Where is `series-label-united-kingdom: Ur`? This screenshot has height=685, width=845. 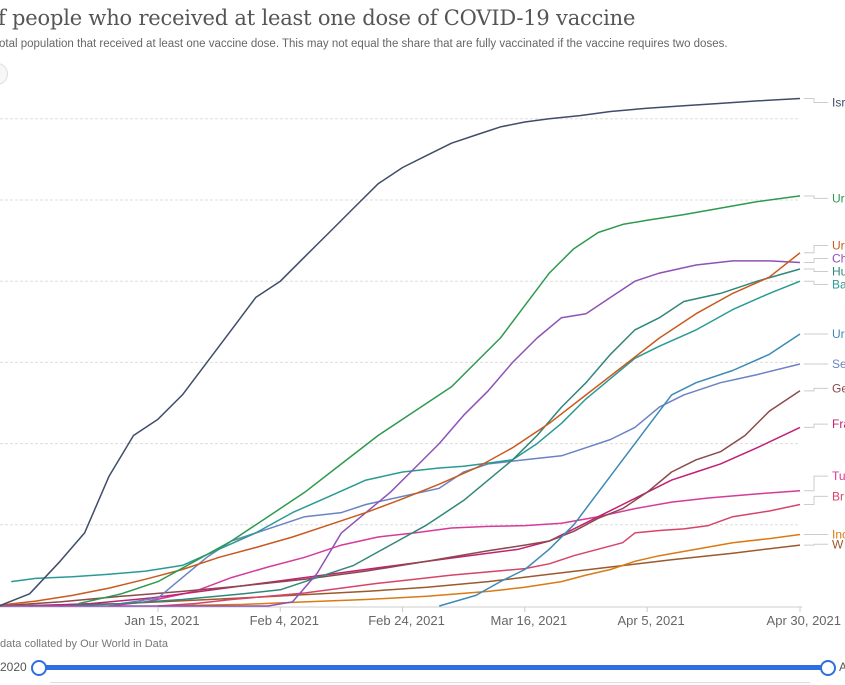 series-label-united-kingdom: Ur is located at coordinates (838, 198).